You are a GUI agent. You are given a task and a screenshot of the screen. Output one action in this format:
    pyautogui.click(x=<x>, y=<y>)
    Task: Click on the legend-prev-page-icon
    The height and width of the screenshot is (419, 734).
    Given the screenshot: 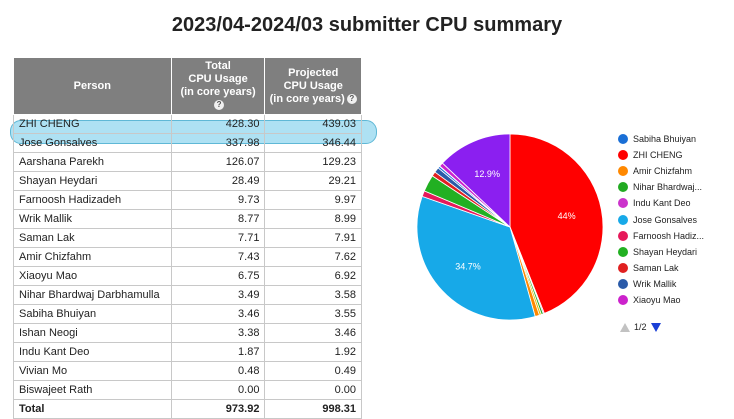 What is the action you would take?
    pyautogui.click(x=625, y=327)
    